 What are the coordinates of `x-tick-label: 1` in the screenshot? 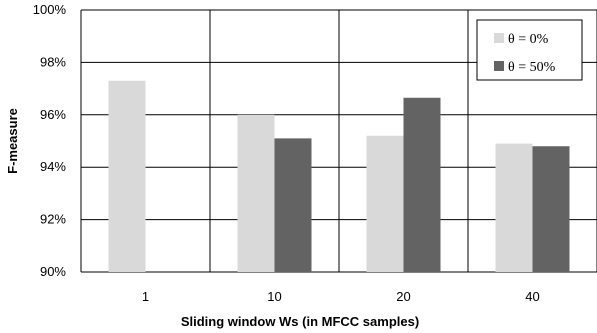 It's located at (145, 296).